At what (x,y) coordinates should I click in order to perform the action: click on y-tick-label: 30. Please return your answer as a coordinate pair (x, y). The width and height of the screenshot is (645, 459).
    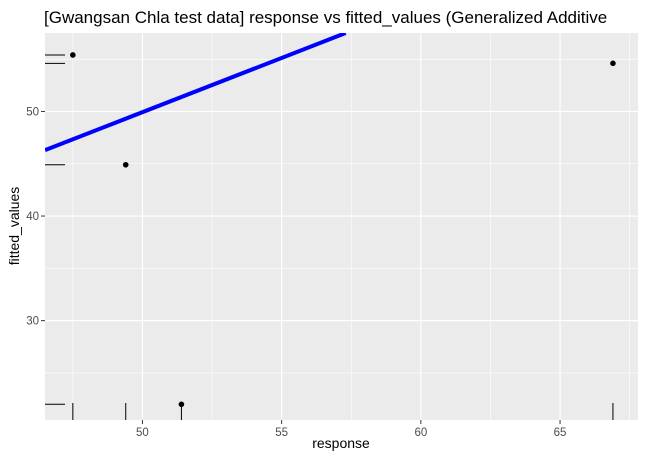
    Looking at the image, I should click on (32, 322).